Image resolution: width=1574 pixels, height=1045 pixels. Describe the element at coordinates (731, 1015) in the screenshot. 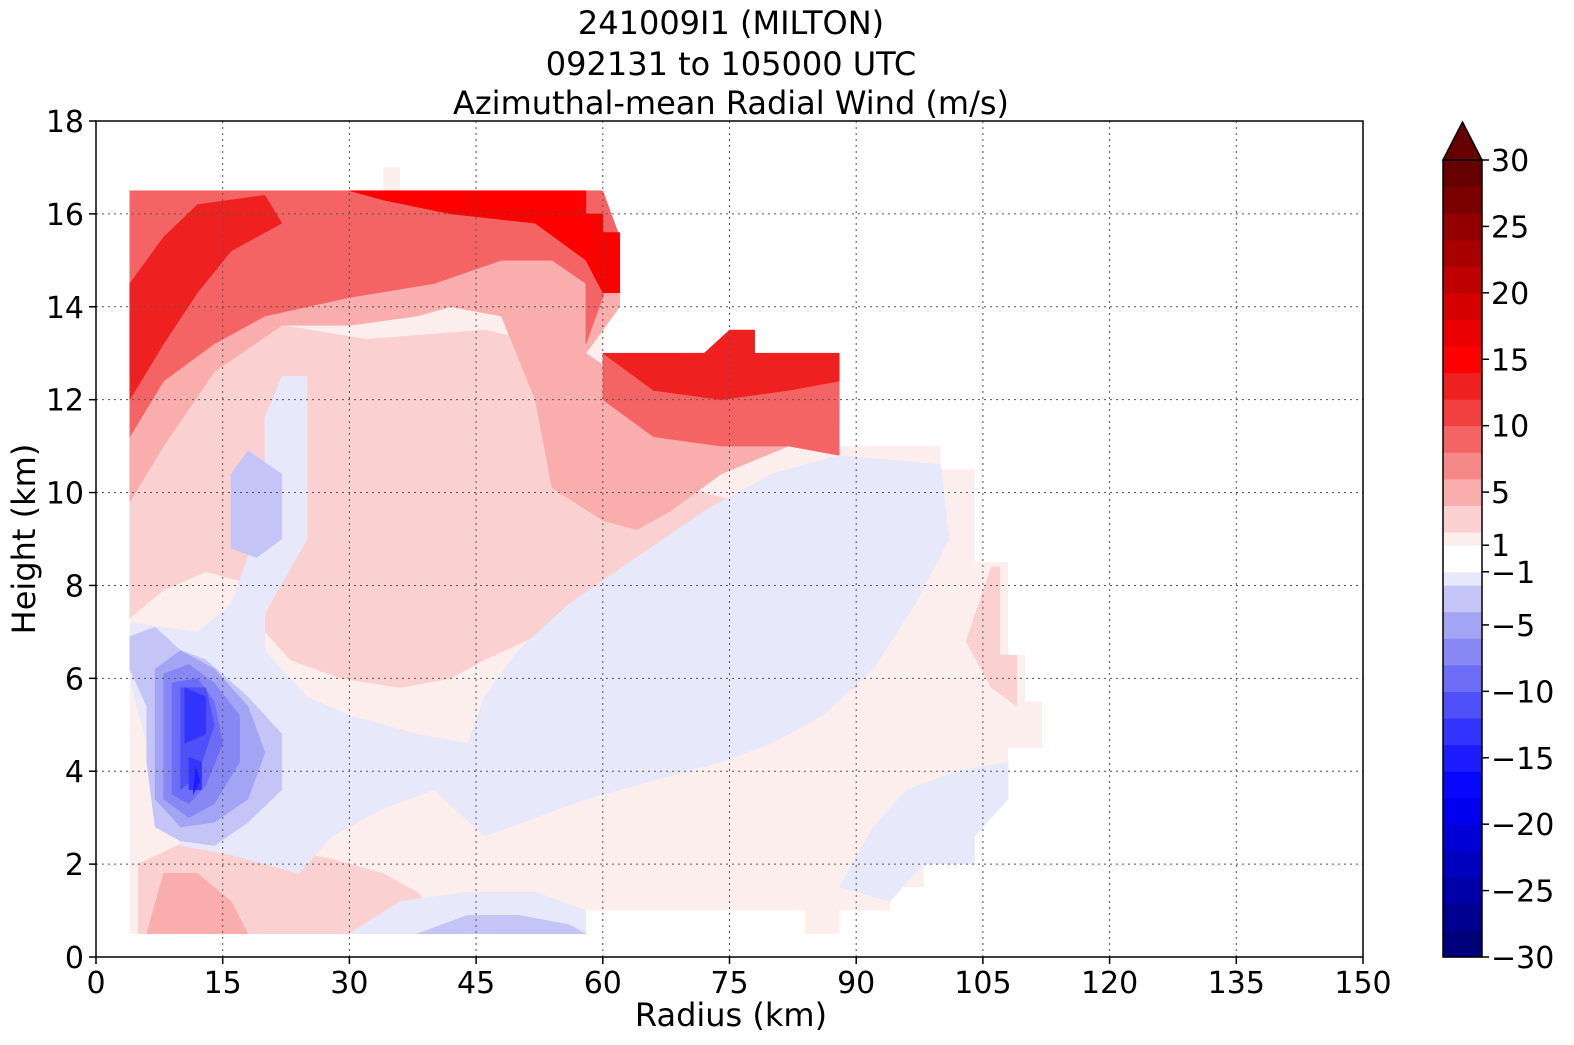

I see `x-axis-label: Radius (km)` at that location.